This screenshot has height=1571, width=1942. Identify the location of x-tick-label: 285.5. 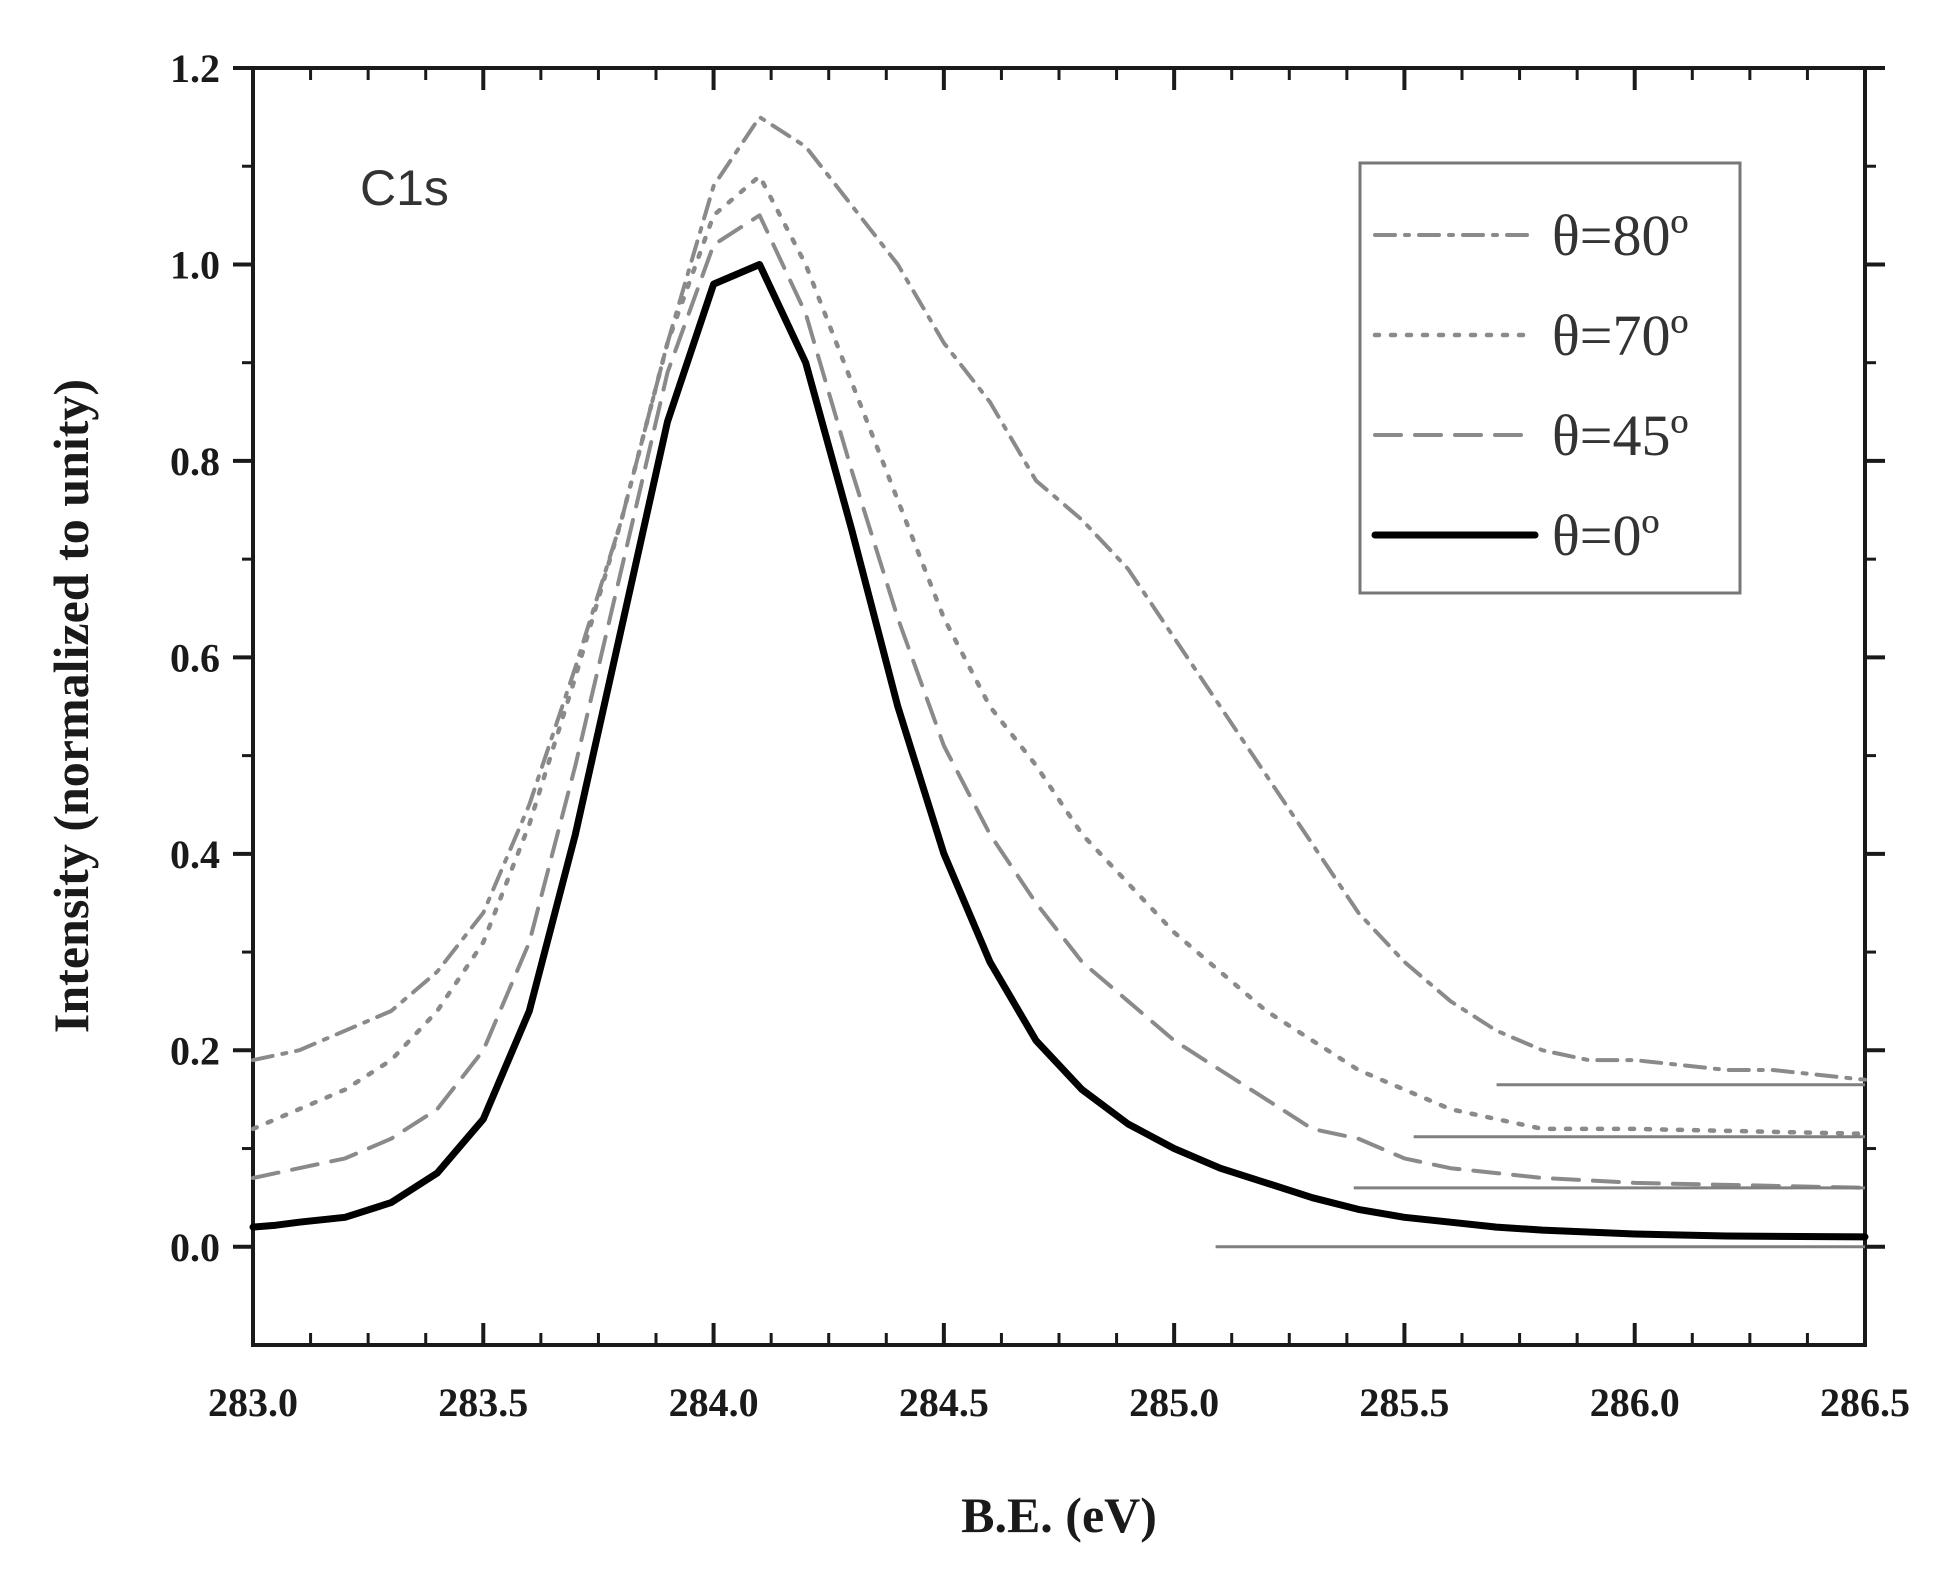
(1404, 1402).